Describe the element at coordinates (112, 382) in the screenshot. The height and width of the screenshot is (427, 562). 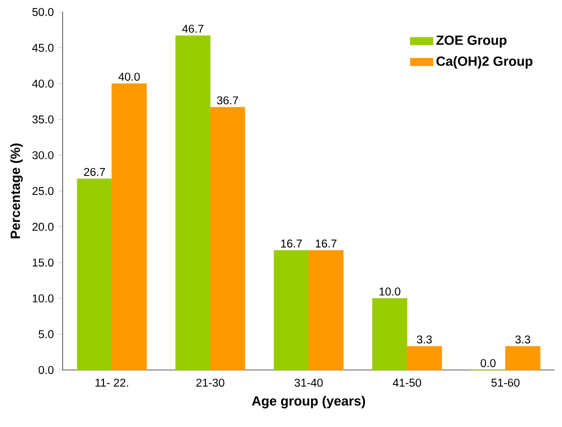
I see `x-tick-label: 11- 22.` at that location.